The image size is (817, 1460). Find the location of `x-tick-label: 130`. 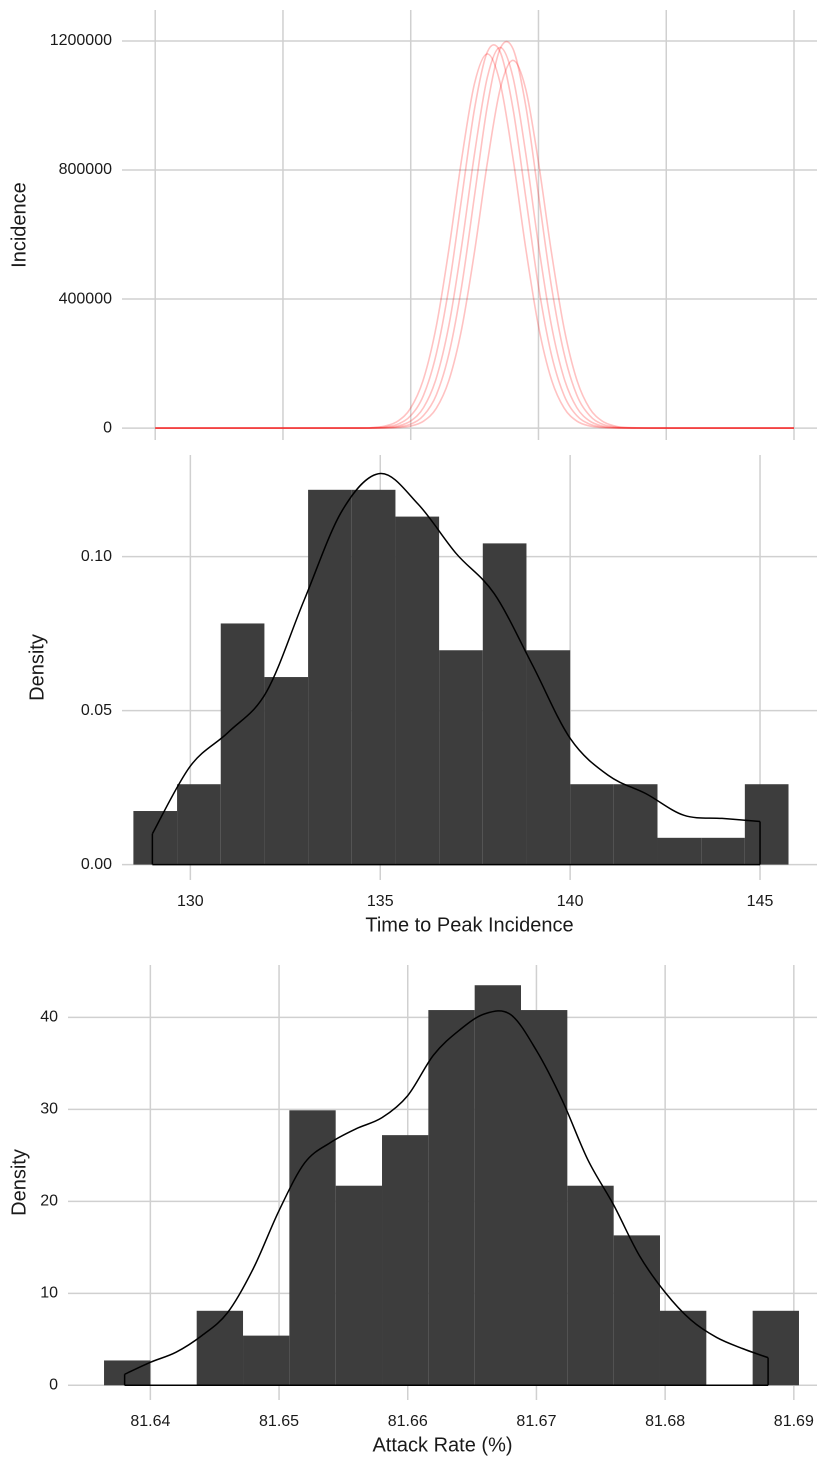

x-tick-label: 130 is located at coordinates (190, 901).